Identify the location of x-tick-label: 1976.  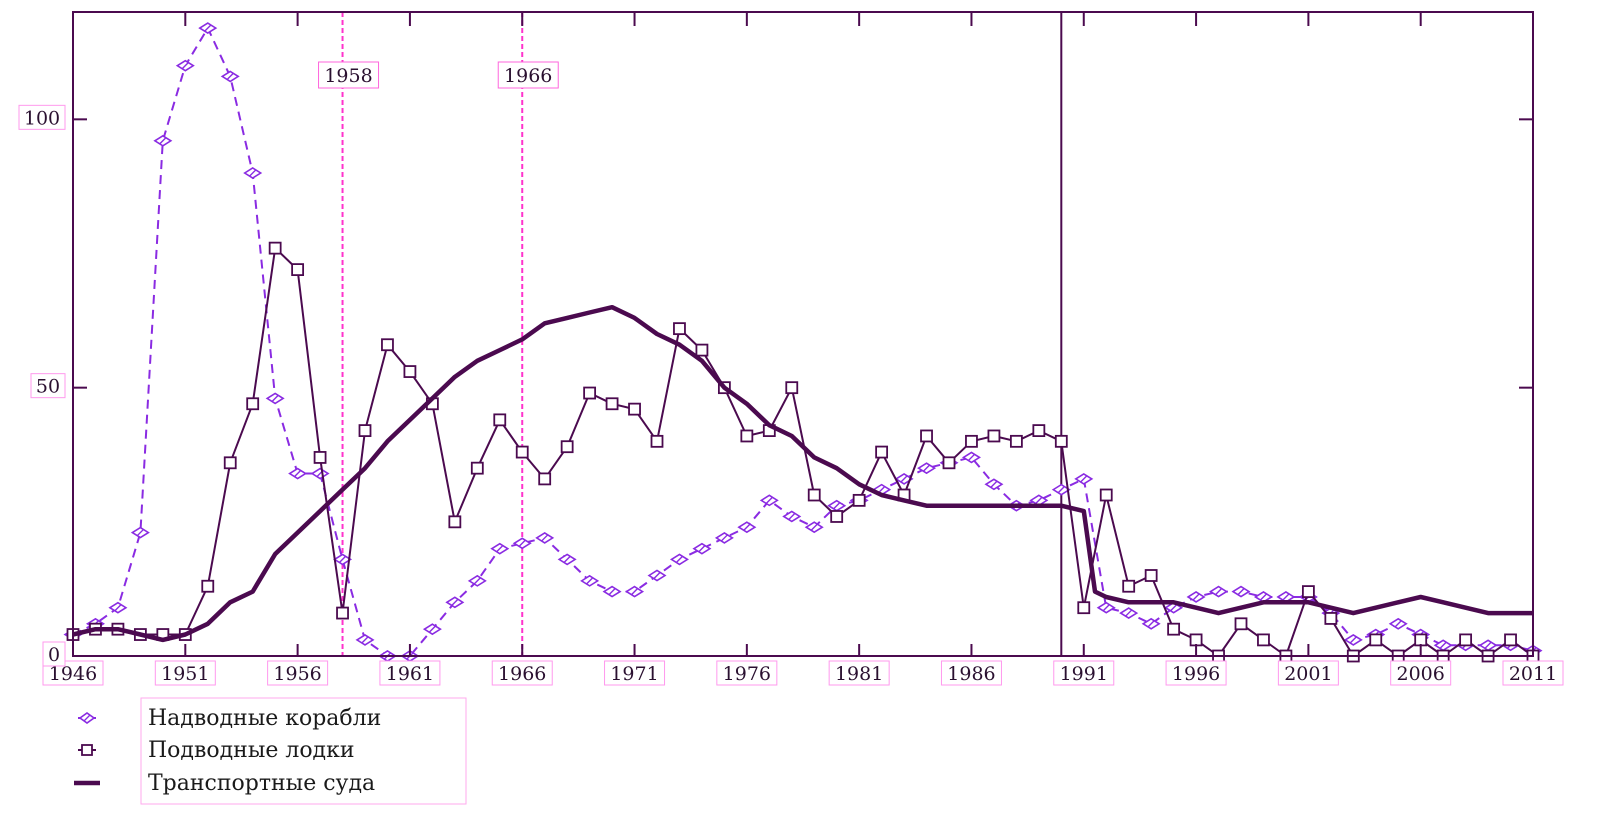
(747, 674).